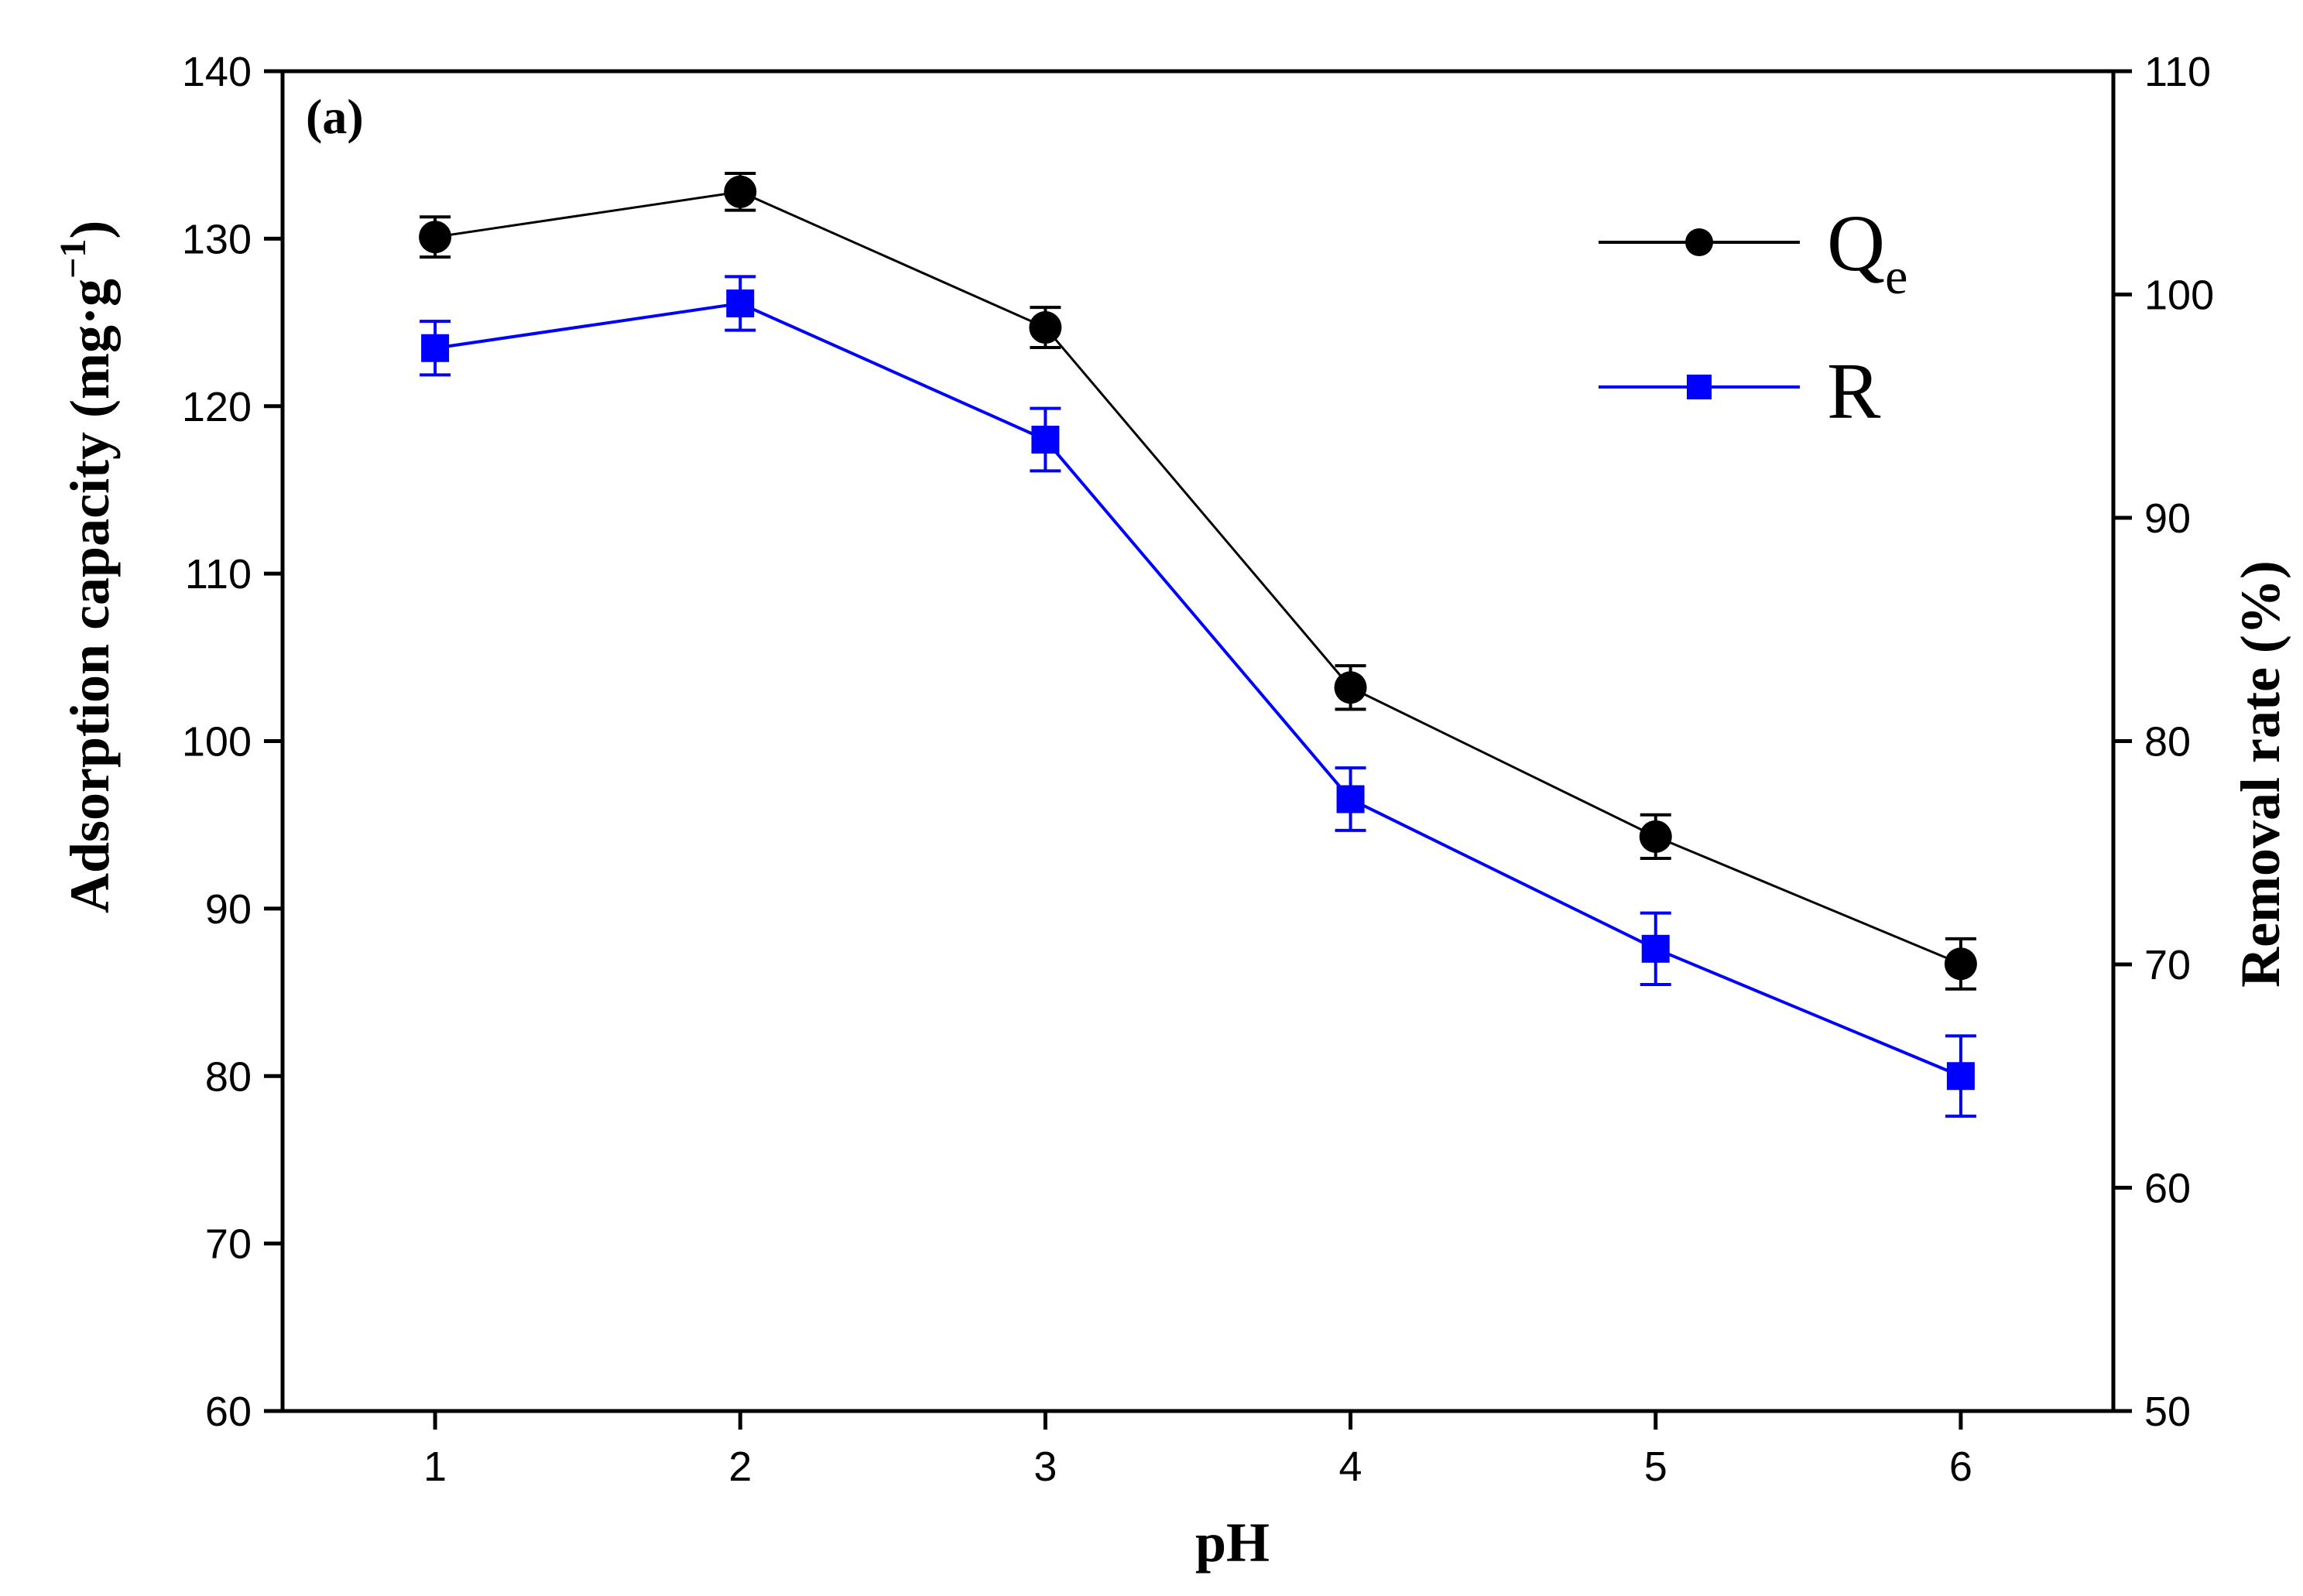 The height and width of the screenshot is (1596, 2303). Describe the element at coordinates (1699, 242) in the screenshot. I see `legend-marker-qe` at that location.